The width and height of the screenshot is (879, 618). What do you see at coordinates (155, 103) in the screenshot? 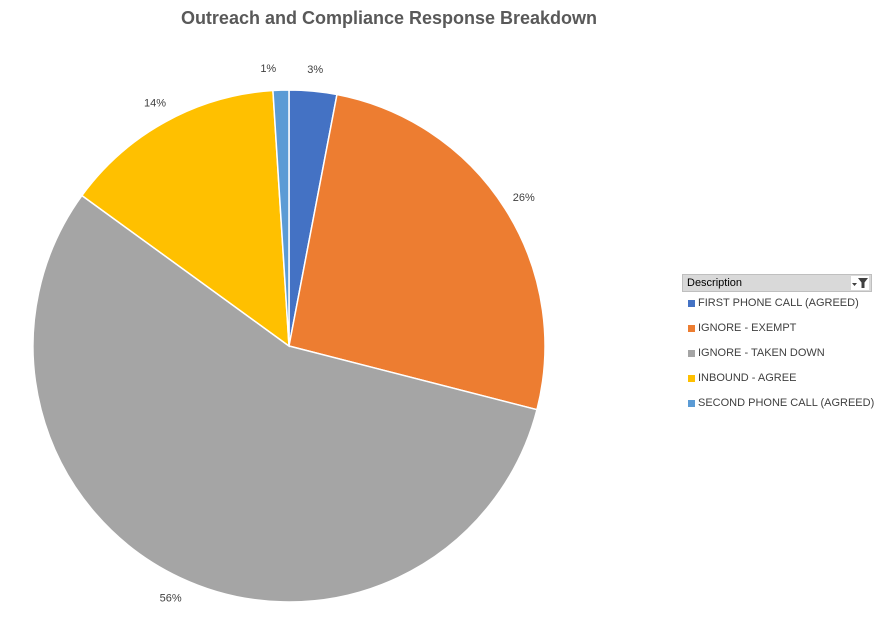
I see `data-label: 14%` at bounding box center [155, 103].